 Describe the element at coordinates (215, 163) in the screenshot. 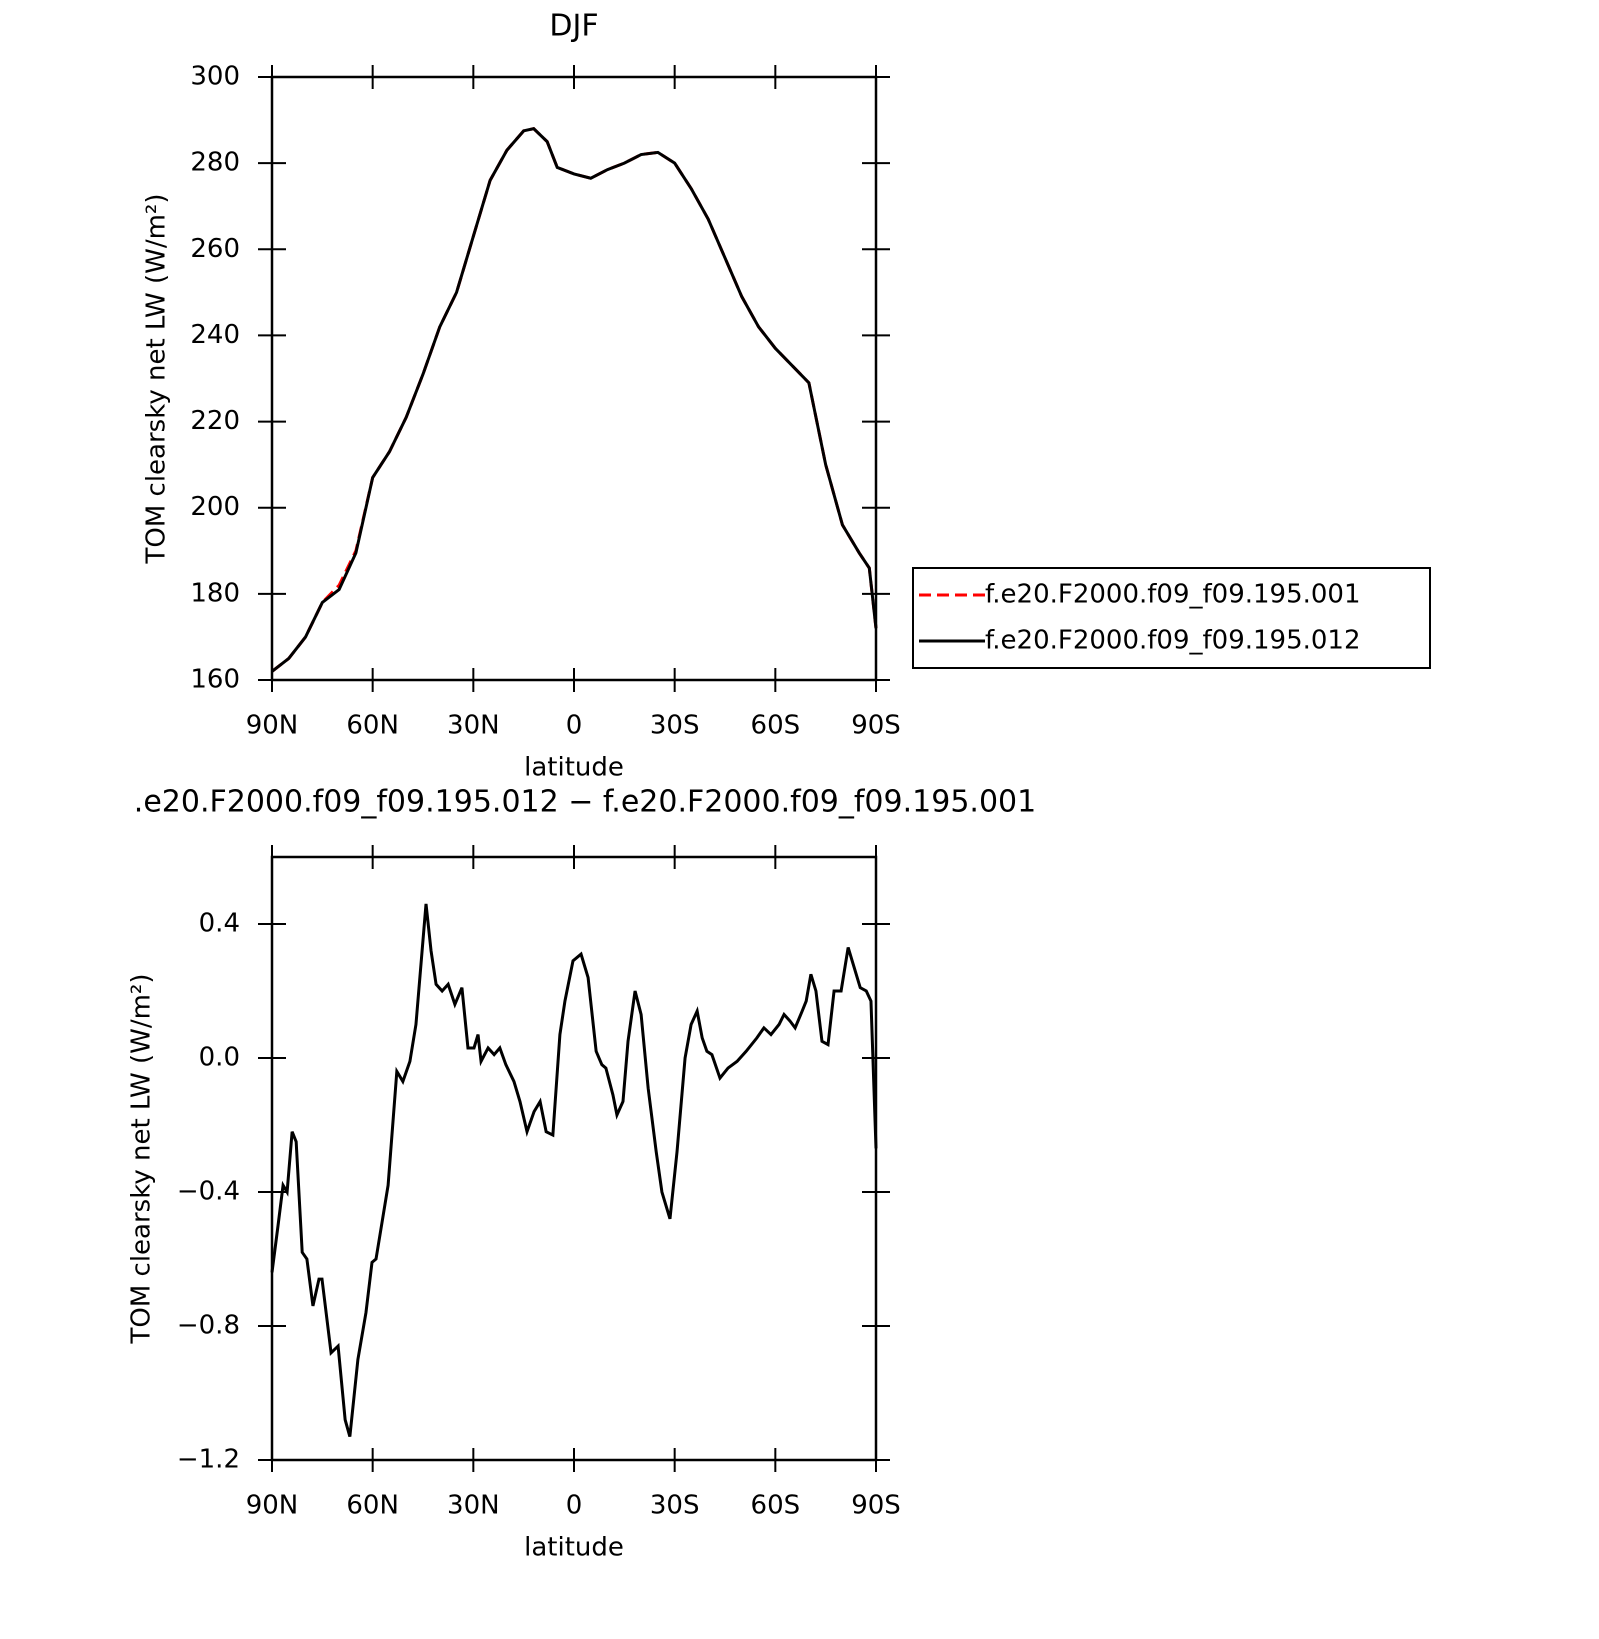

I see `y-tick-label: 280` at that location.